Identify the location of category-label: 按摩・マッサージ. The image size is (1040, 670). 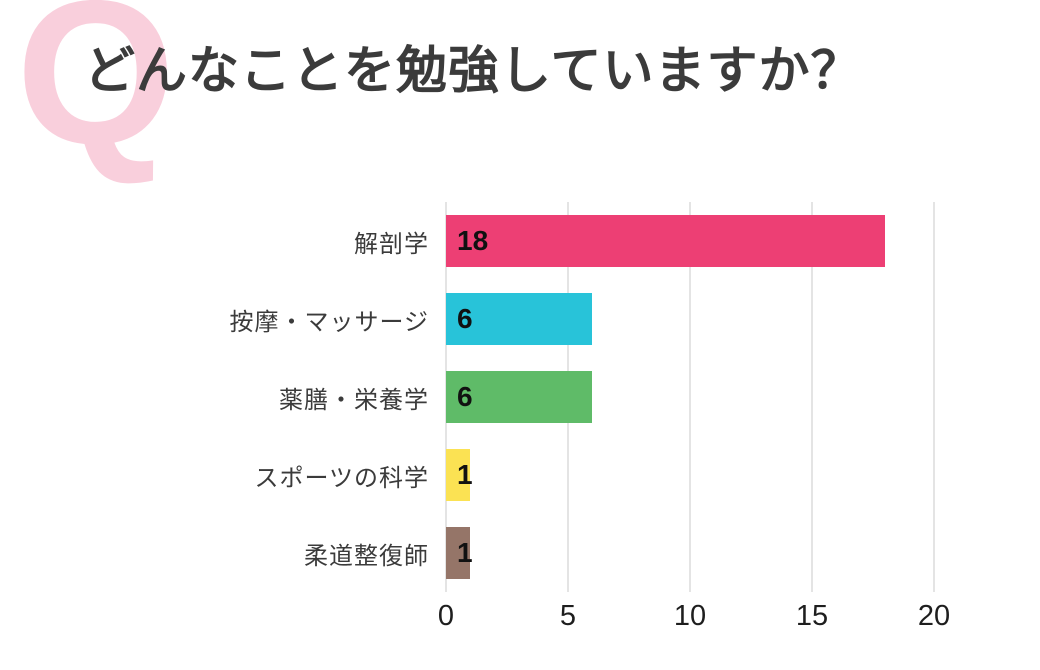
(329, 322).